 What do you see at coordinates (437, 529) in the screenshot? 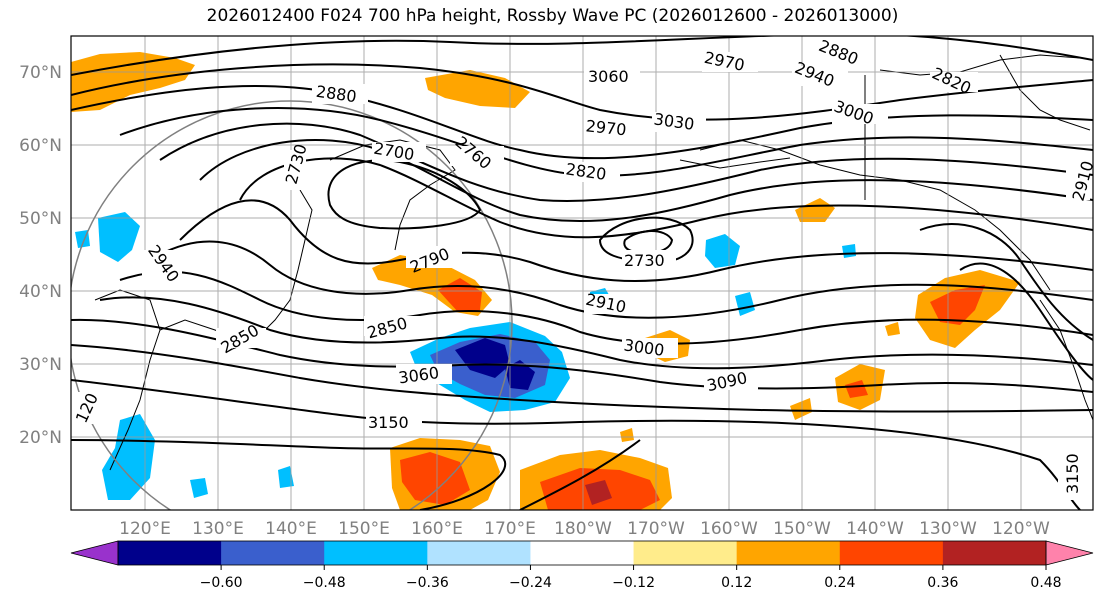
I see `lon-label: 160°E` at bounding box center [437, 529].